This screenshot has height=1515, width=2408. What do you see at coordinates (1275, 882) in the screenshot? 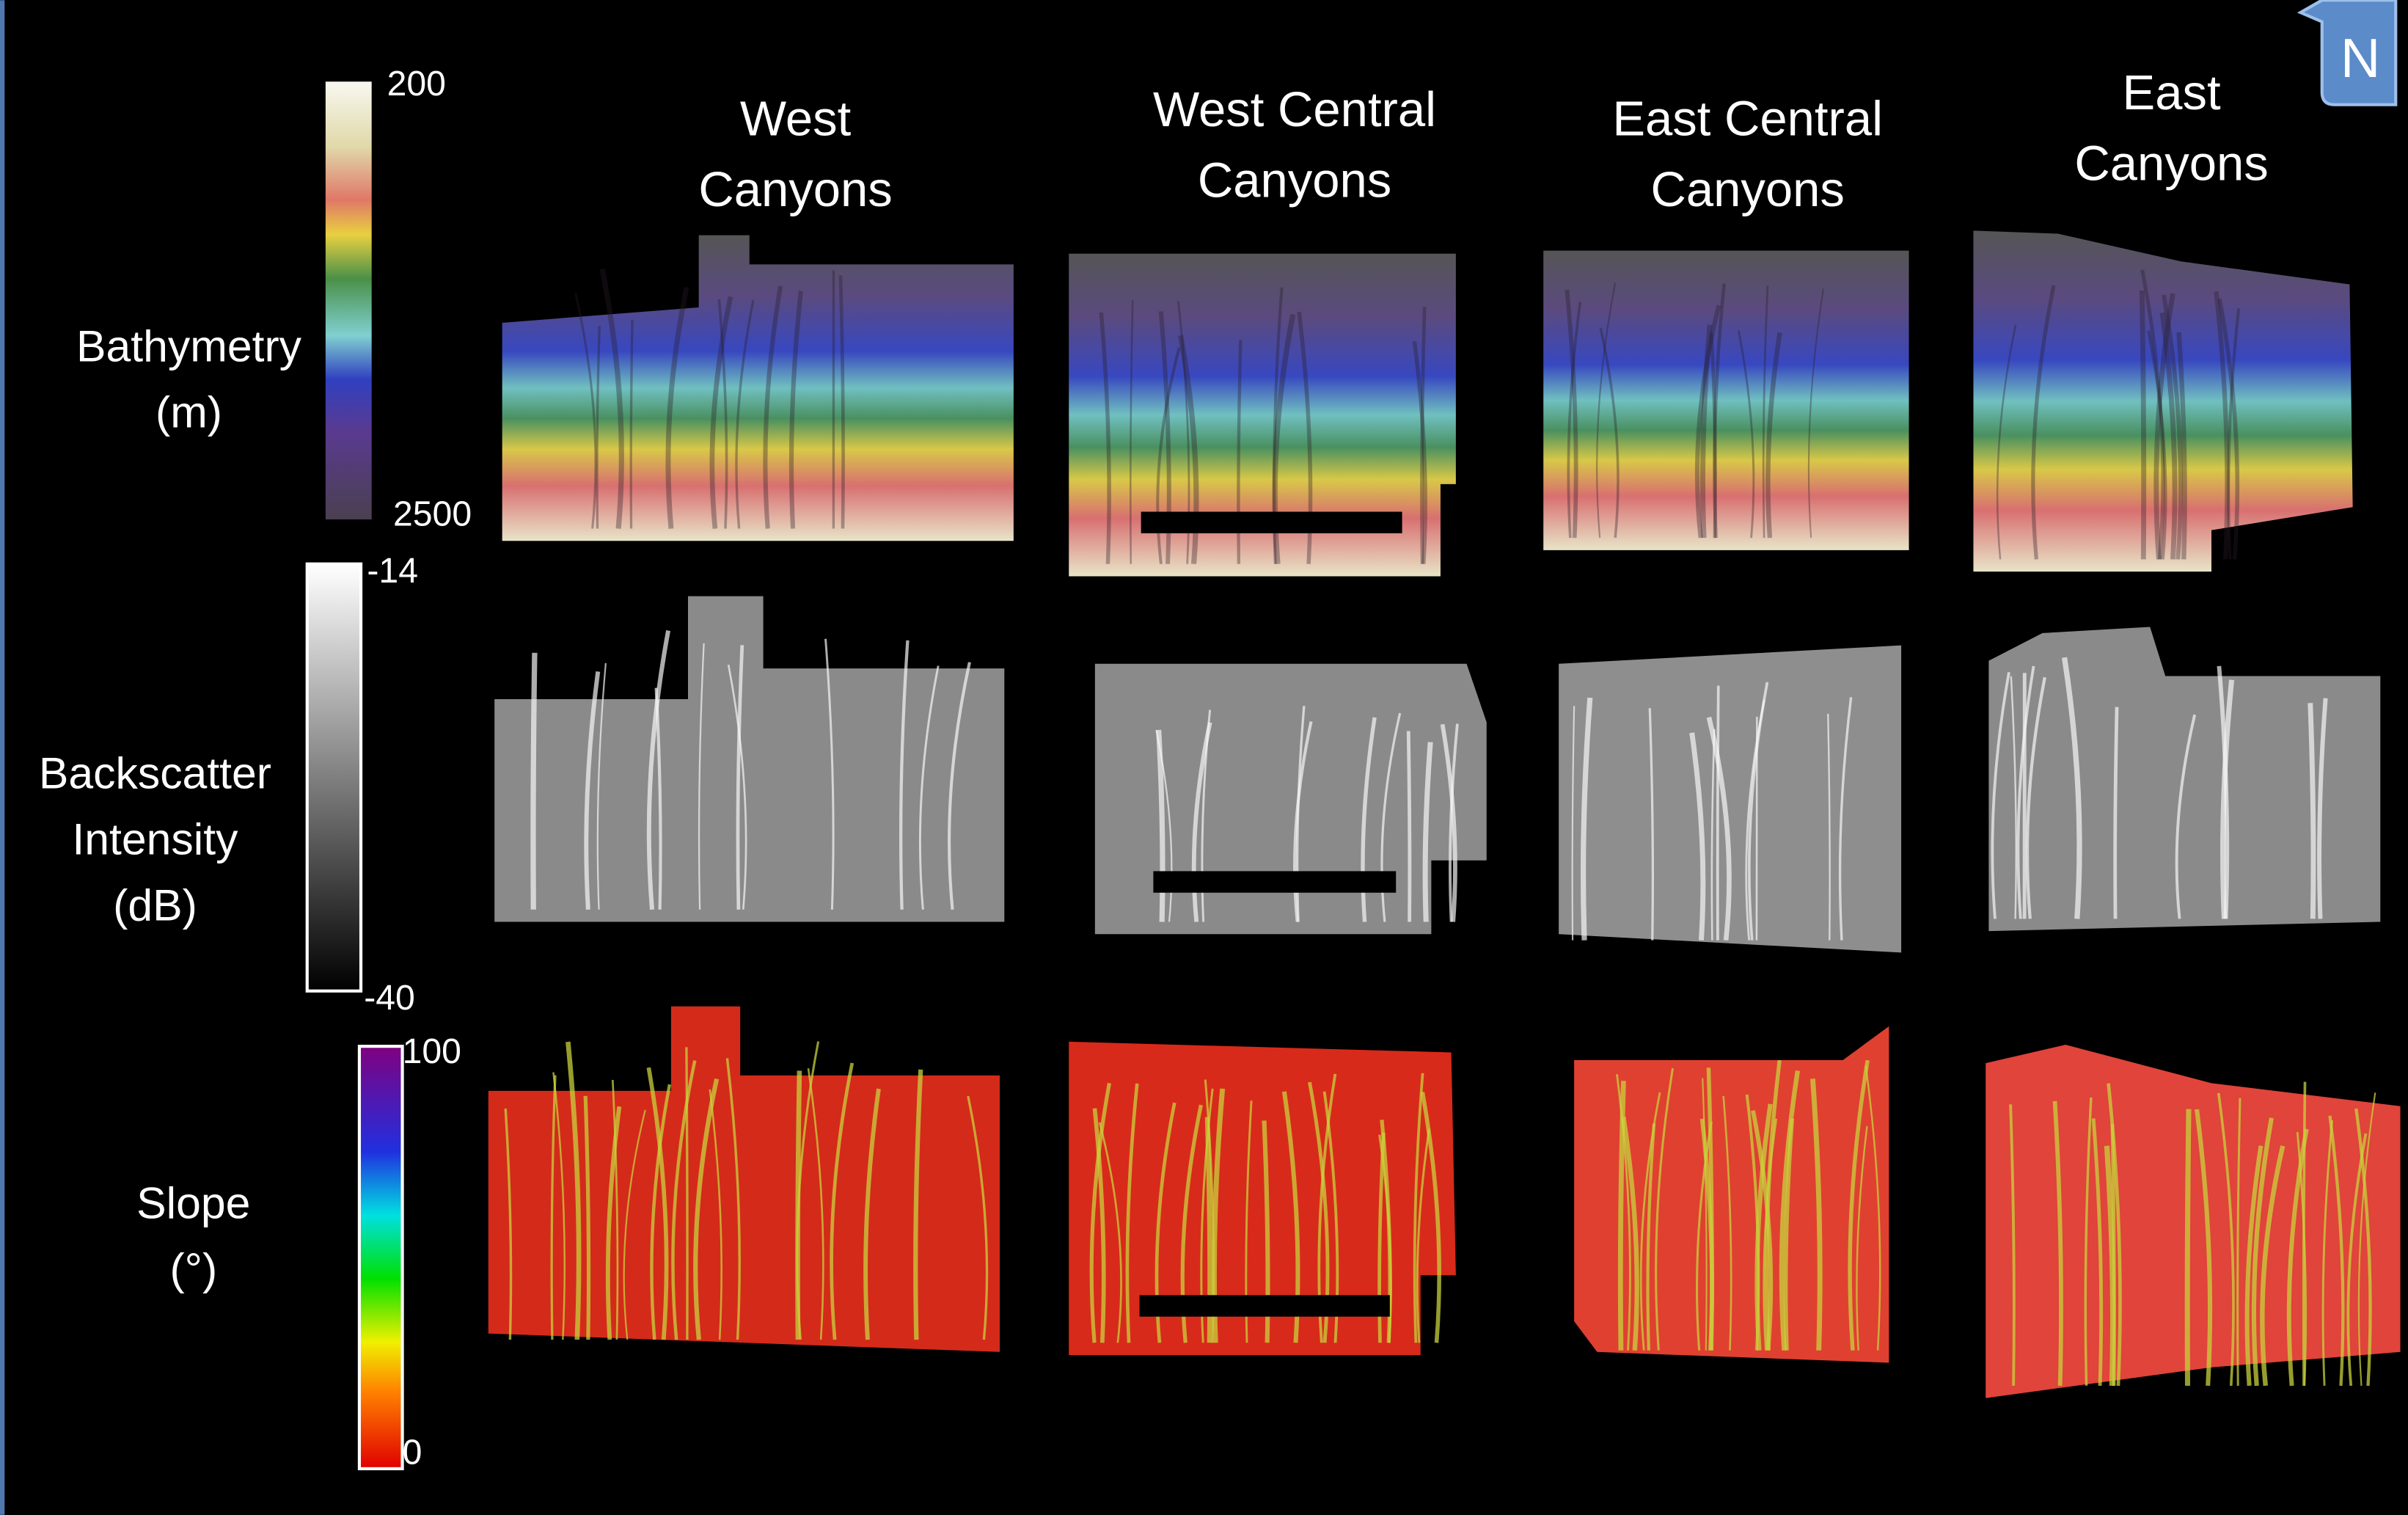
I see `data-gap` at bounding box center [1275, 882].